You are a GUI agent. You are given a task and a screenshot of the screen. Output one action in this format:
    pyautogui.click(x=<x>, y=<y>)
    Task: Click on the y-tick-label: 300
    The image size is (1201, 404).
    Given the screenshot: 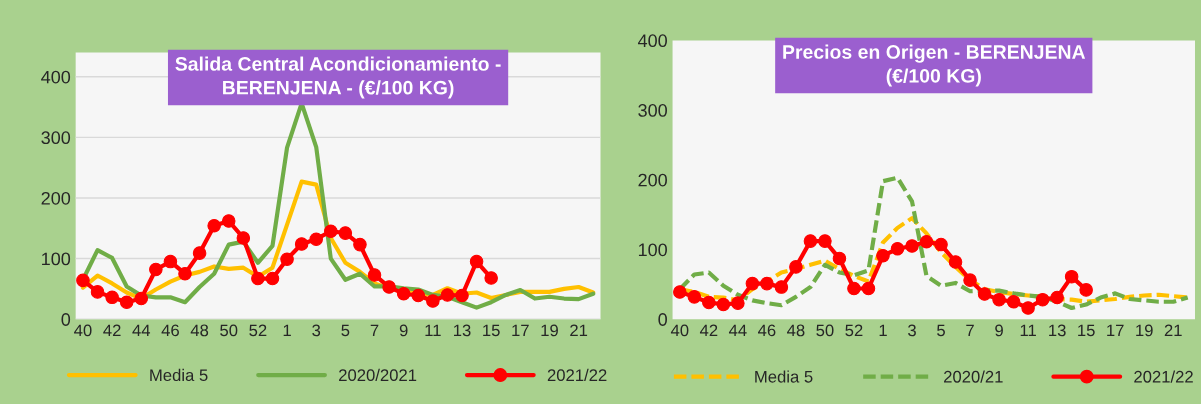 What is the action you would take?
    pyautogui.click(x=56, y=138)
    